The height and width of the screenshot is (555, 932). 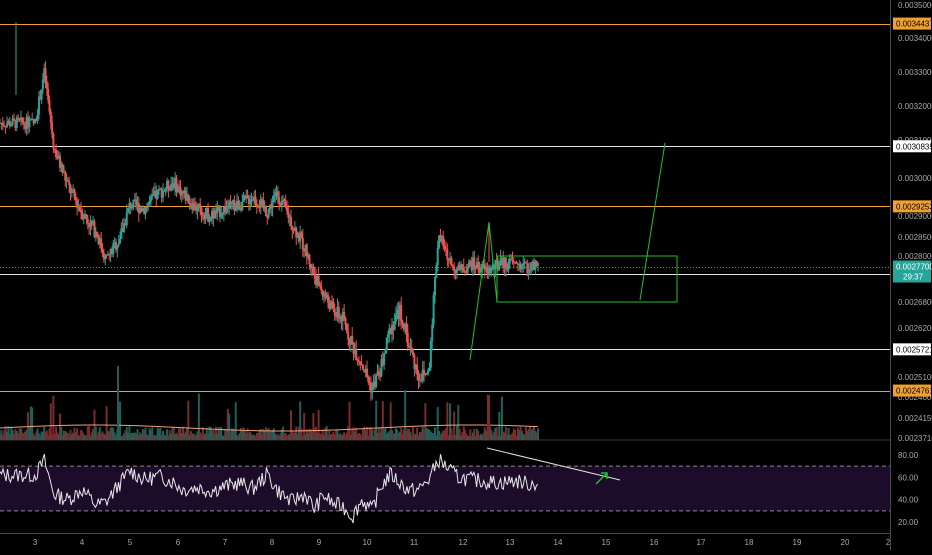 What do you see at coordinates (913, 277) in the screenshot?
I see `countdown-label: 29:37` at bounding box center [913, 277].